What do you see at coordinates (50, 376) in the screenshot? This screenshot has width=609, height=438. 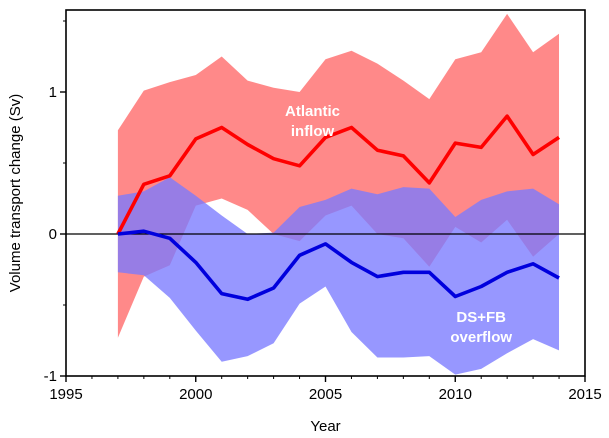 I see `y-tick-label: -1` at bounding box center [50, 376].